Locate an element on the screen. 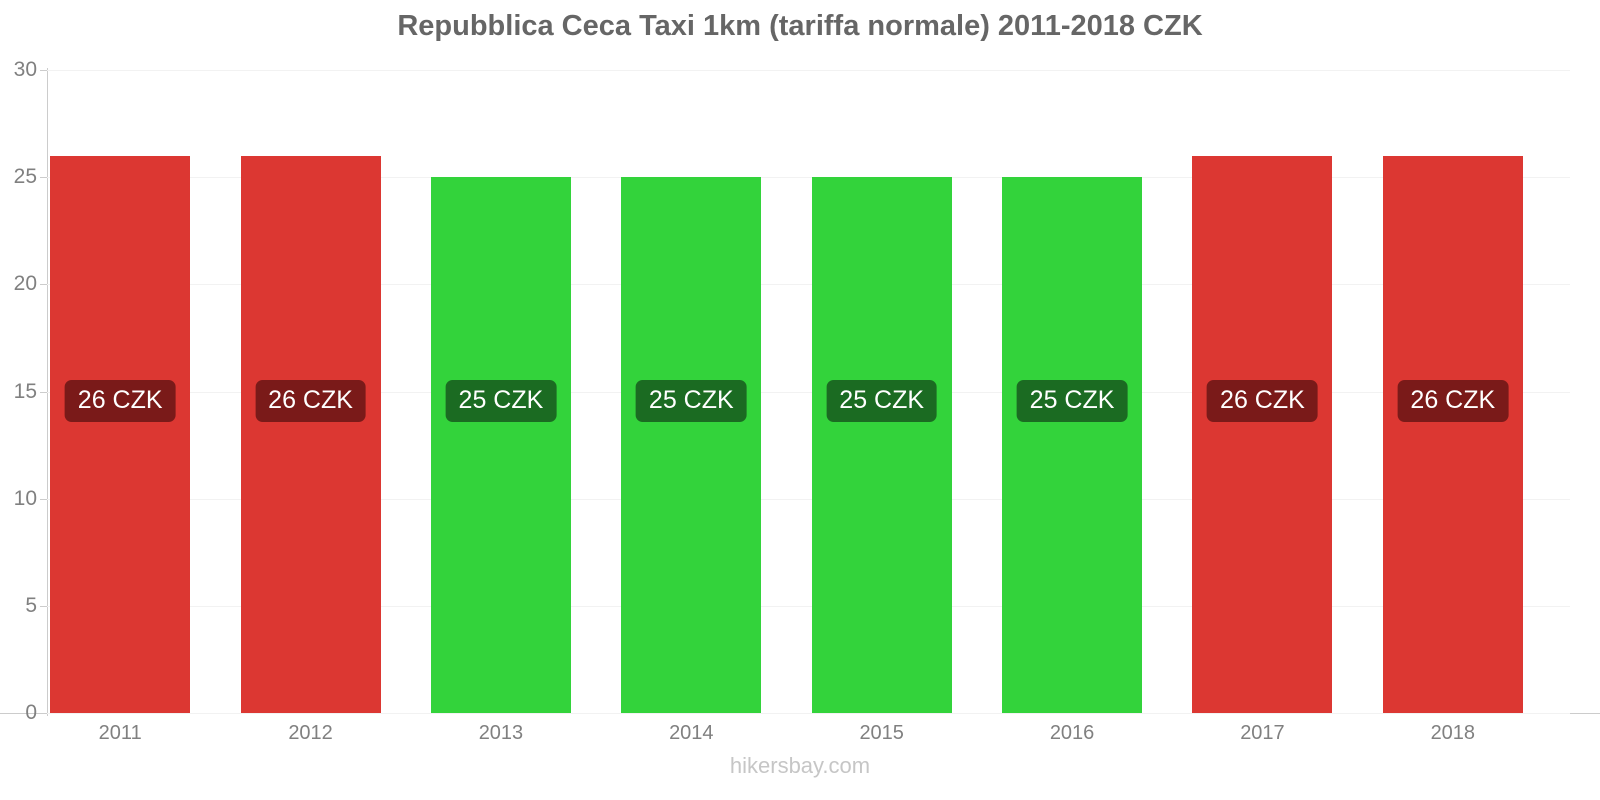 This screenshot has width=1600, height=800. x-axis-tick-label: 2013 is located at coordinates (501, 733).